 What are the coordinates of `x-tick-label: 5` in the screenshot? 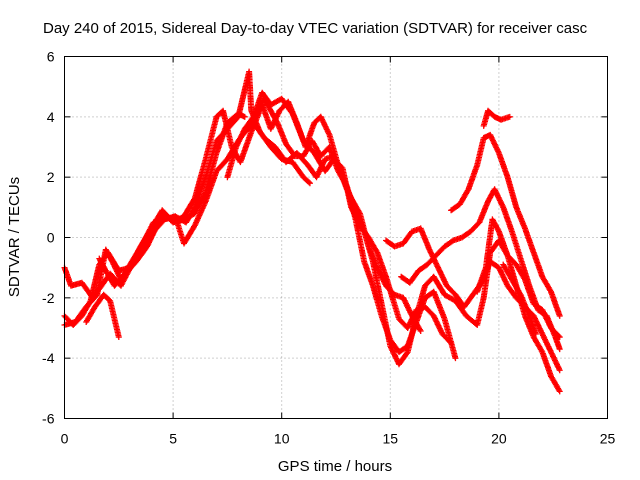 It's located at (173, 439).